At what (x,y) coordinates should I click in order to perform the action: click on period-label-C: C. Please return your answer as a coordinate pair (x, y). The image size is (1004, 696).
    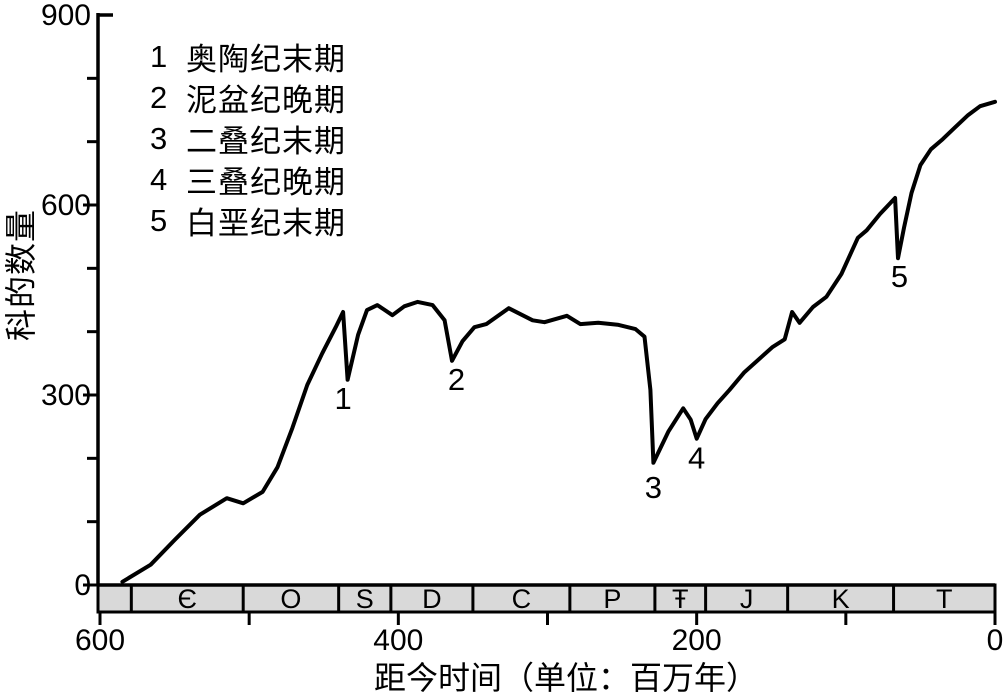
    Looking at the image, I should click on (522, 599).